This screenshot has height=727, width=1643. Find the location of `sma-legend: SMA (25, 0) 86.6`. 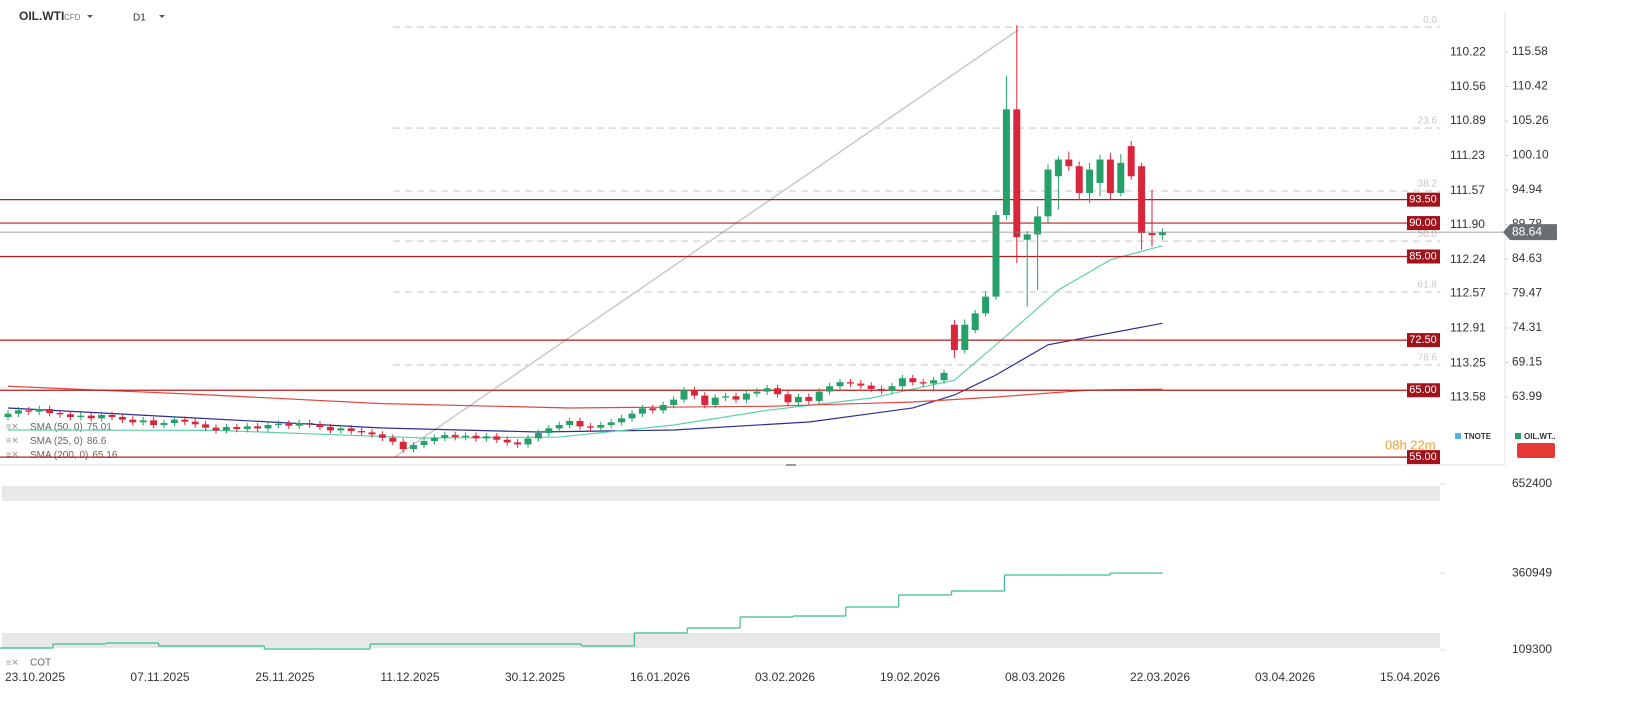

sma-legend: SMA (25, 0) 86.6 is located at coordinates (68, 441).